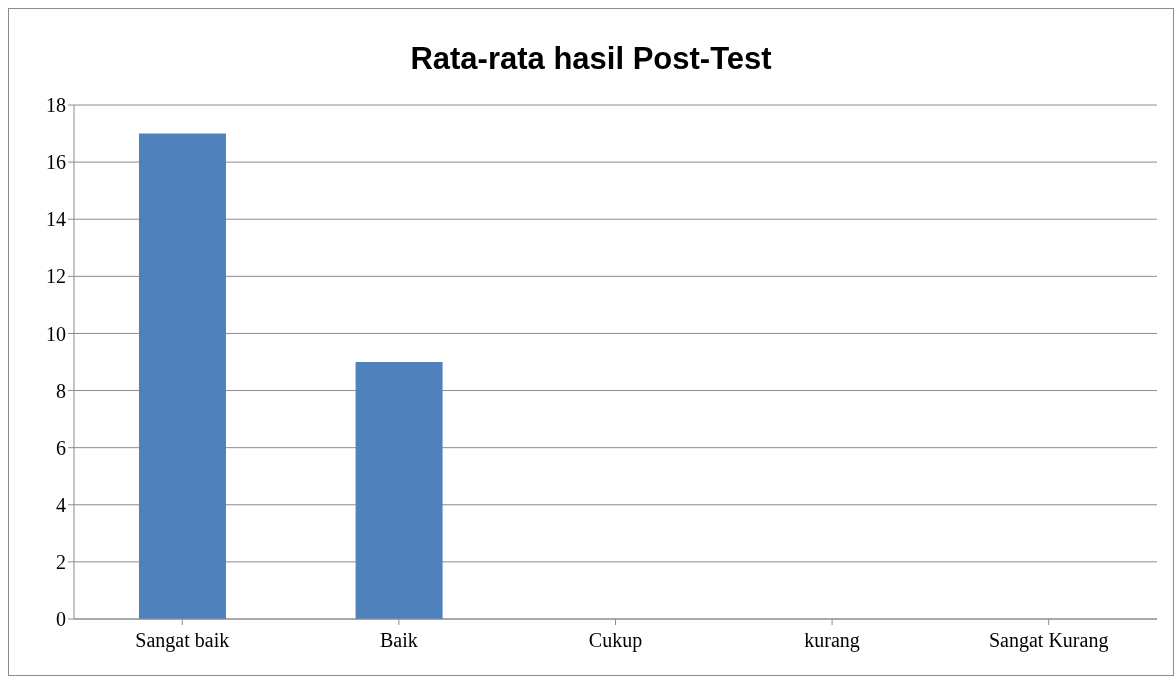  Describe the element at coordinates (56, 276) in the screenshot. I see `y-tick-label: 12` at that location.